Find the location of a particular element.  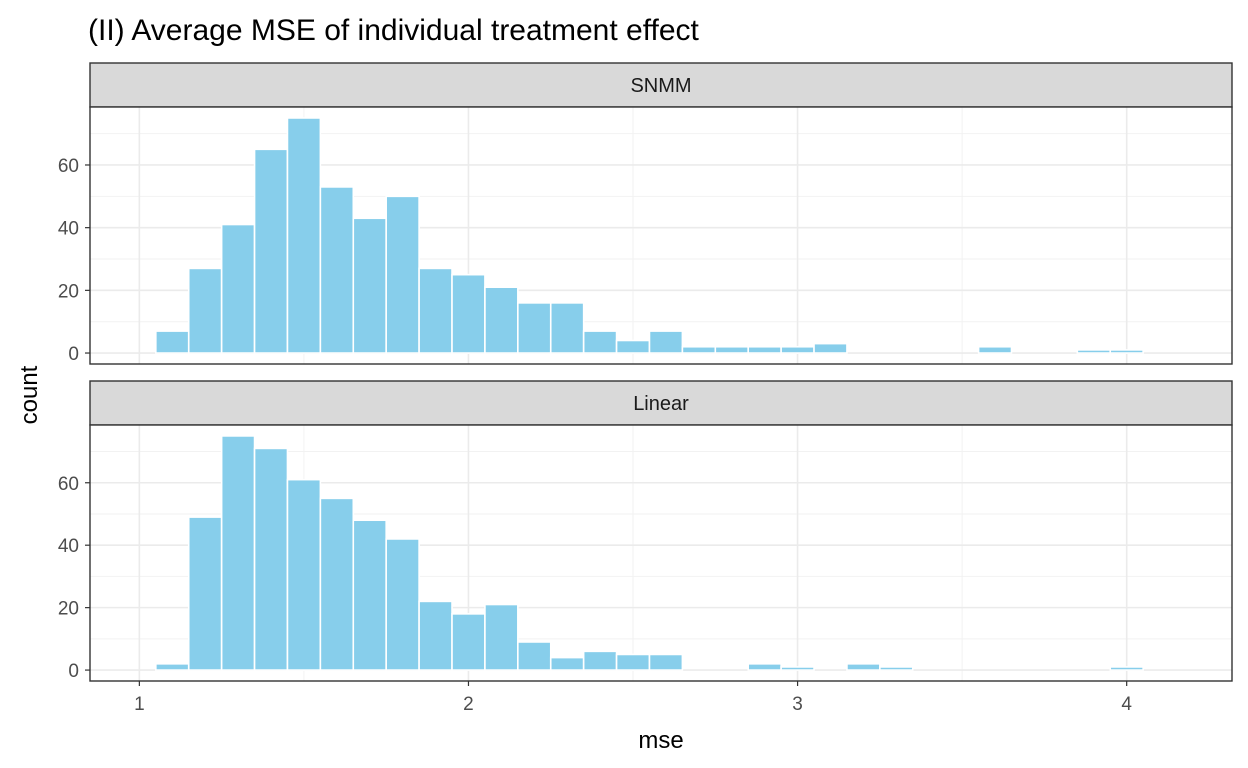

x-axis-title: mse is located at coordinates (660, 740).